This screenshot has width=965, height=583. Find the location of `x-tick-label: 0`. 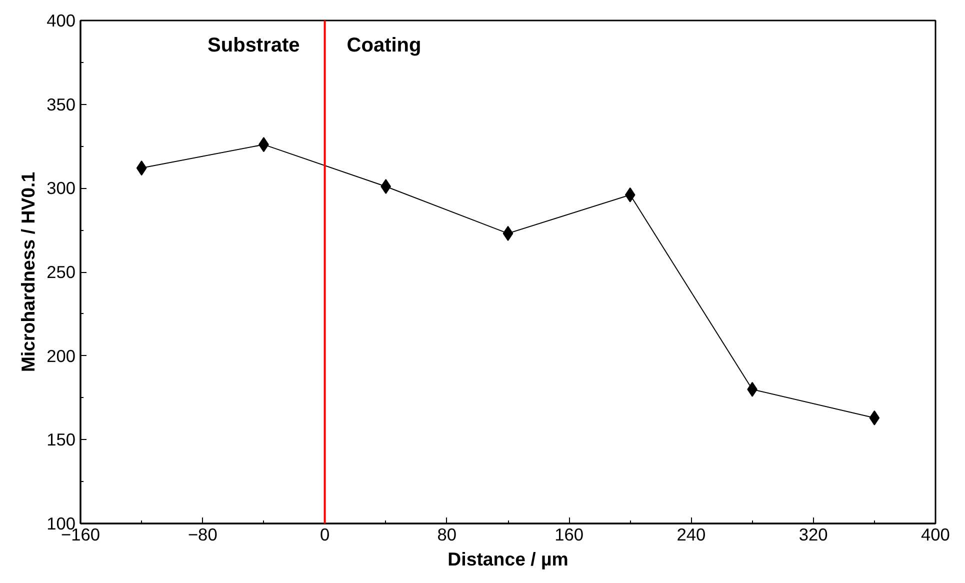

x-tick-label: 0 is located at coordinates (325, 534).